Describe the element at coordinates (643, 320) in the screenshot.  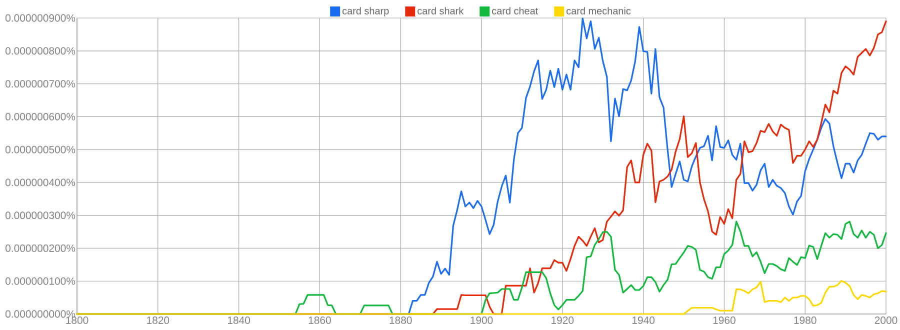
I see `x-tick-label: 1940` at that location.